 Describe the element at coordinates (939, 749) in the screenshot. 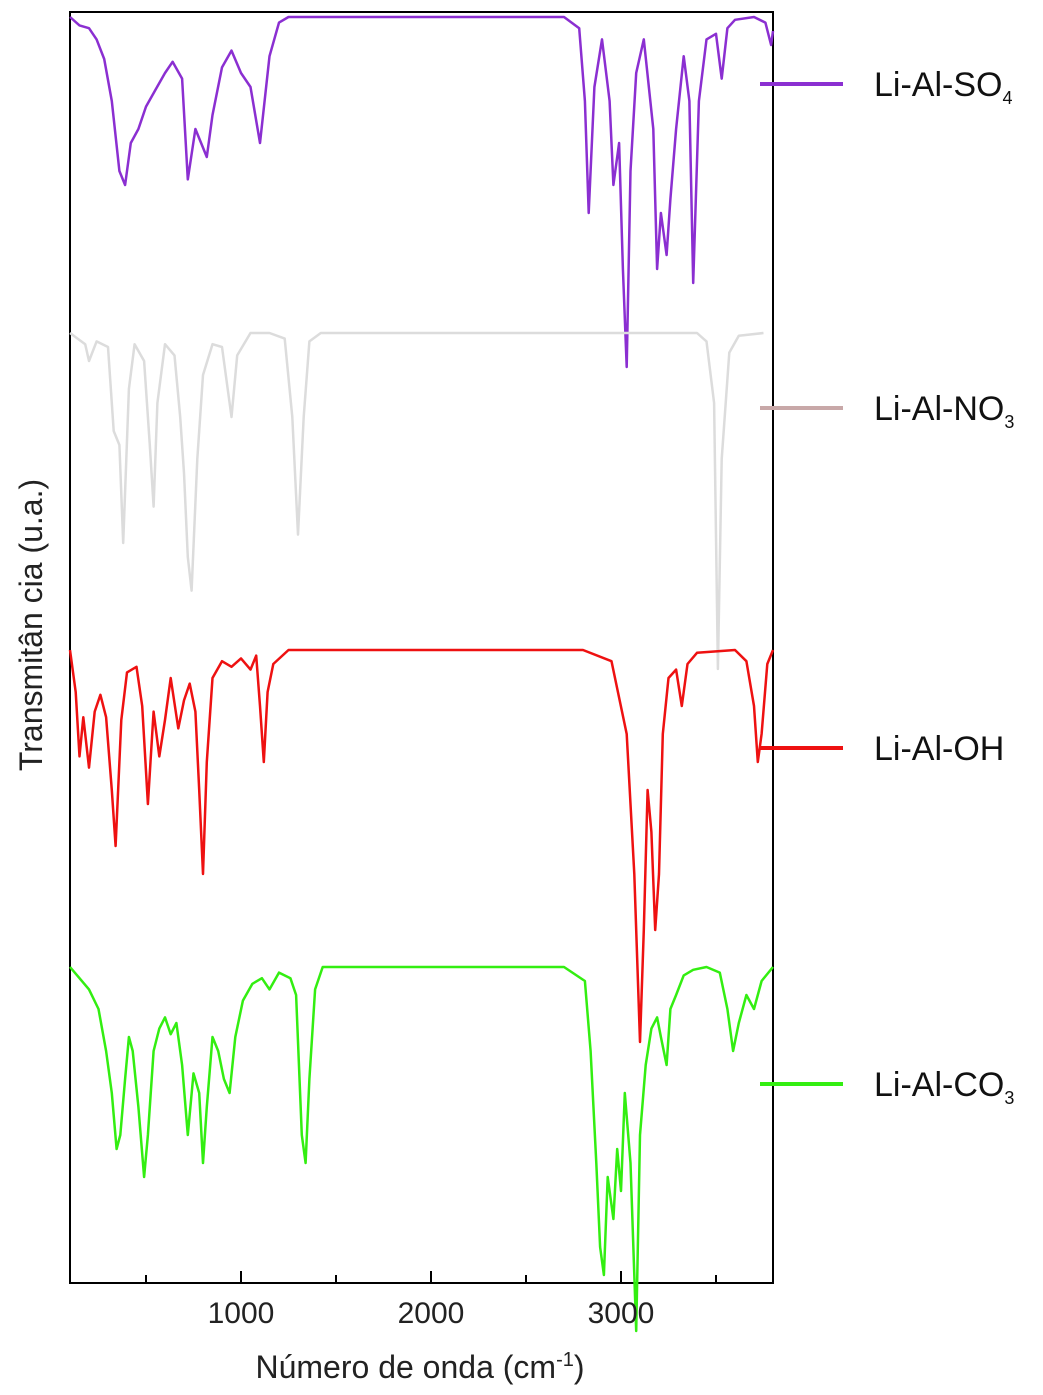

I see `legend-label-3: Li-Al-OH` at that location.